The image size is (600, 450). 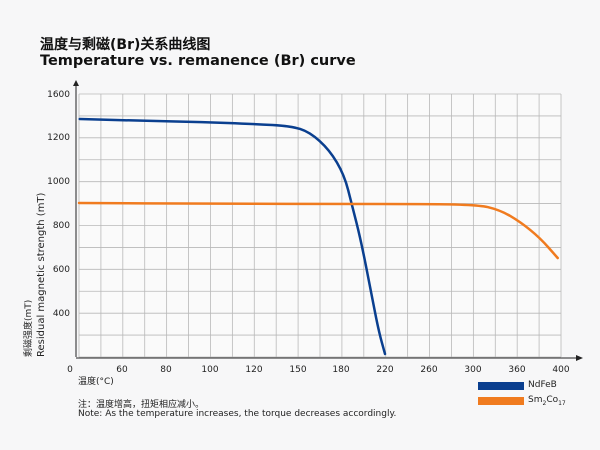 What do you see at coordinates (428, 370) in the screenshot?
I see `x-tick-label: 260` at bounding box center [428, 370].